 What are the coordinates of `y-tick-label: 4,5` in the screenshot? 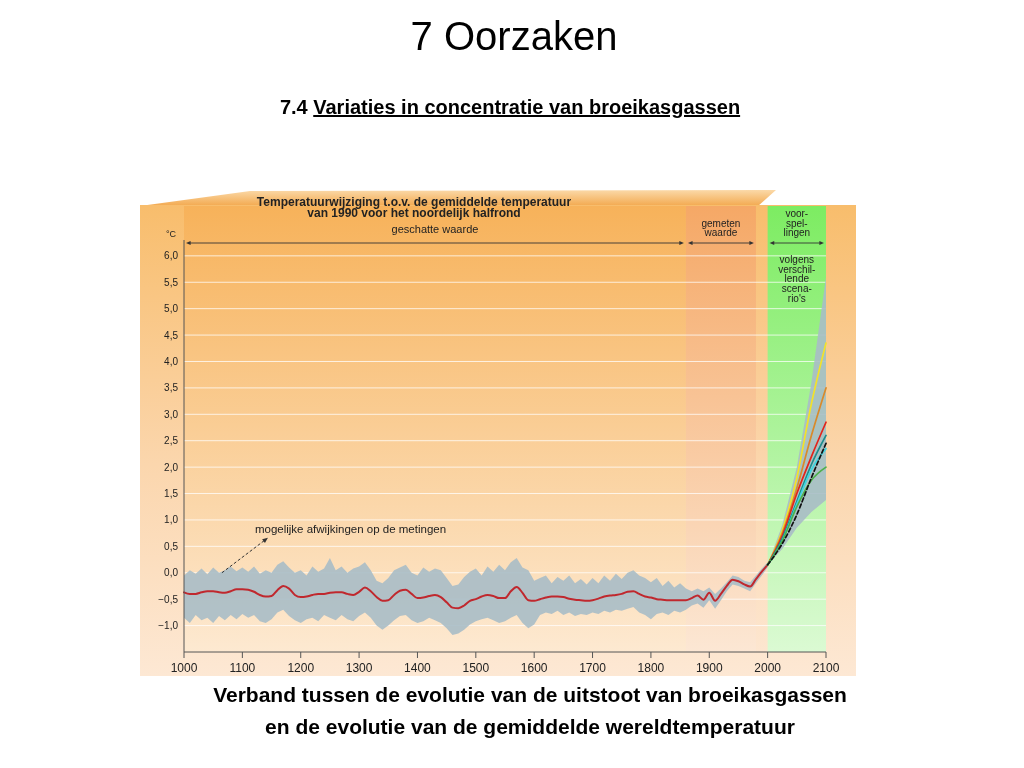 It's located at (171, 335).